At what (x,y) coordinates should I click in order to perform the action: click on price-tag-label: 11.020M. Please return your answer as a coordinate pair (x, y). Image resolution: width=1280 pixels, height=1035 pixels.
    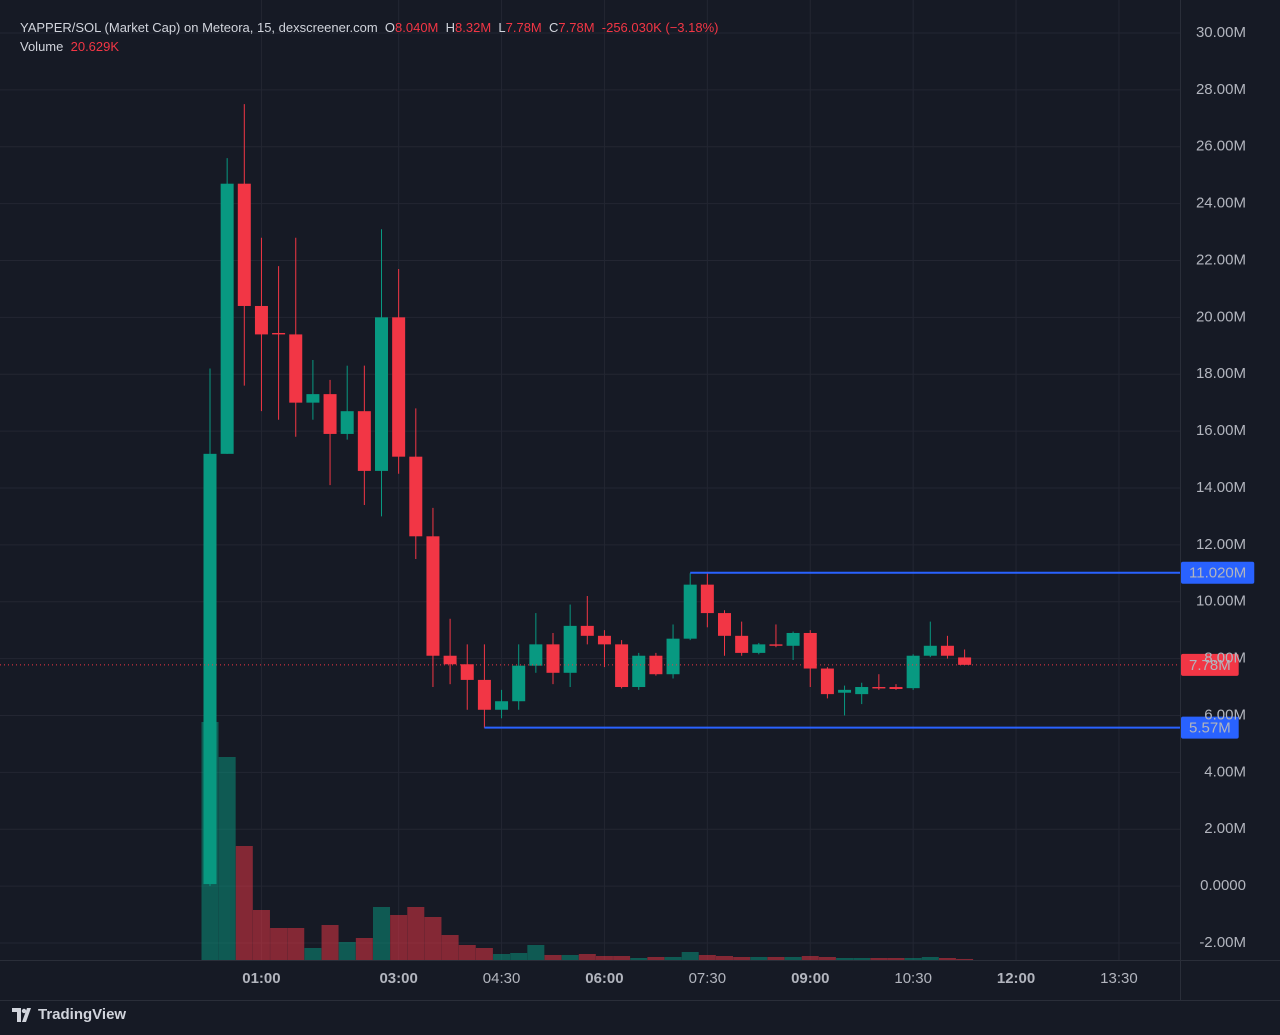
    Looking at the image, I should click on (1217, 573).